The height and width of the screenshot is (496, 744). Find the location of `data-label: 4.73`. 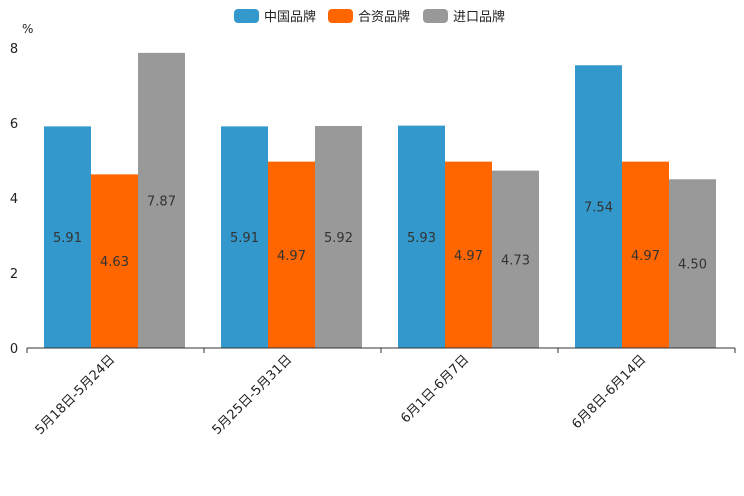

data-label: 4.73 is located at coordinates (515, 260).